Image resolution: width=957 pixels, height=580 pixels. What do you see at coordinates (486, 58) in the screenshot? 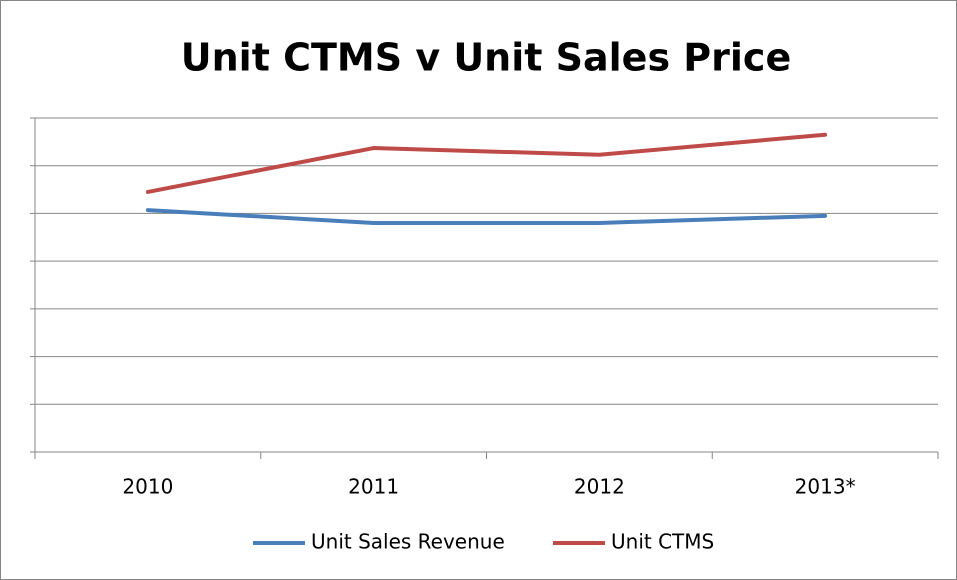
I see `chart-title: Unit CTMS v Unit Sales Price` at bounding box center [486, 58].